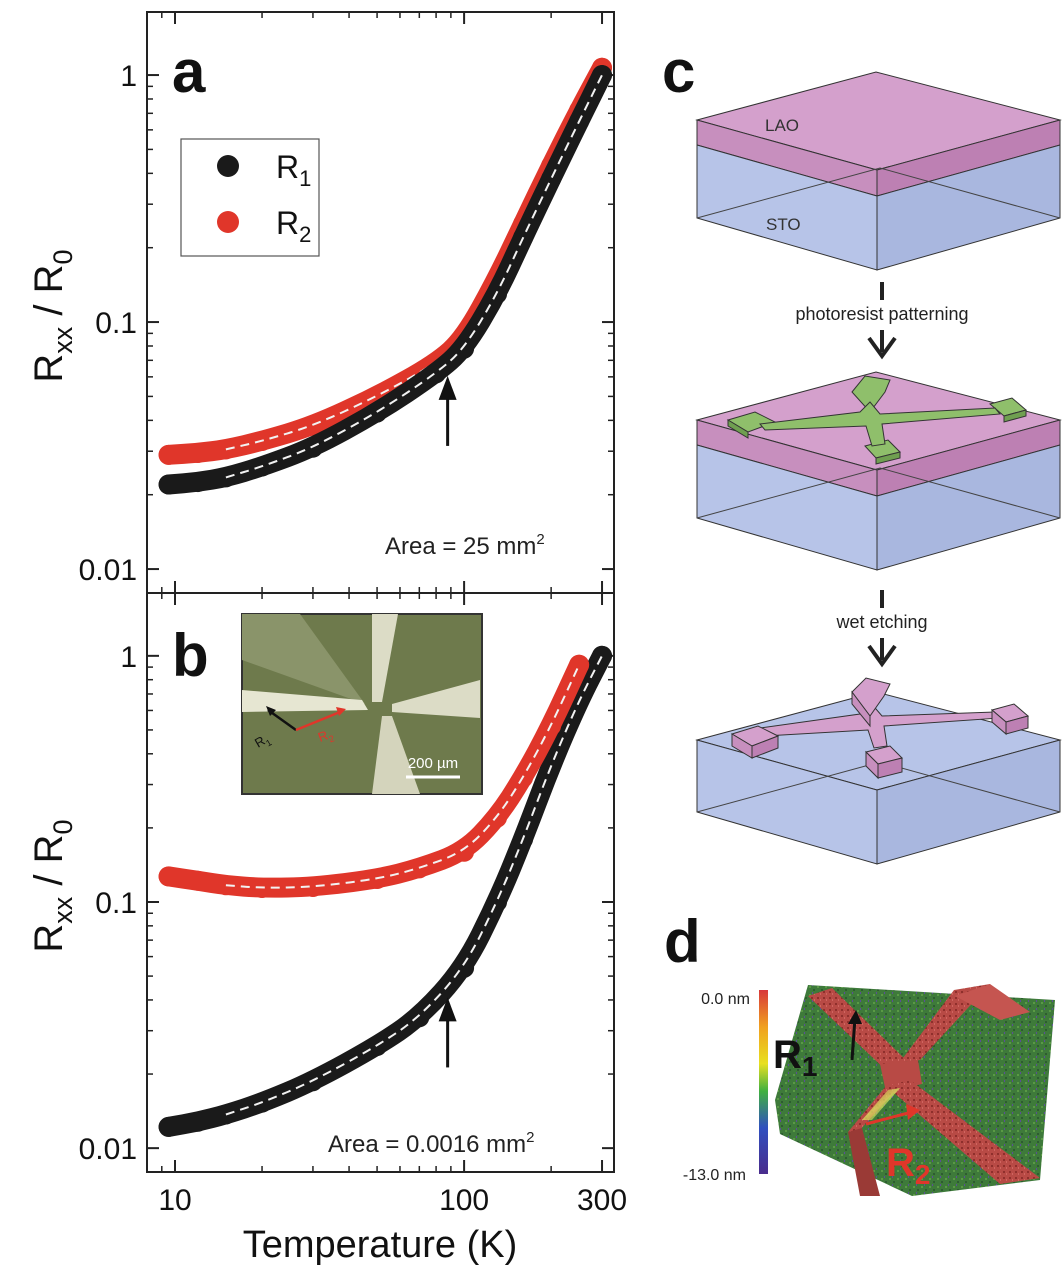 This screenshot has width=1064, height=1267. I want to click on lao-cross, so click(880, 728).